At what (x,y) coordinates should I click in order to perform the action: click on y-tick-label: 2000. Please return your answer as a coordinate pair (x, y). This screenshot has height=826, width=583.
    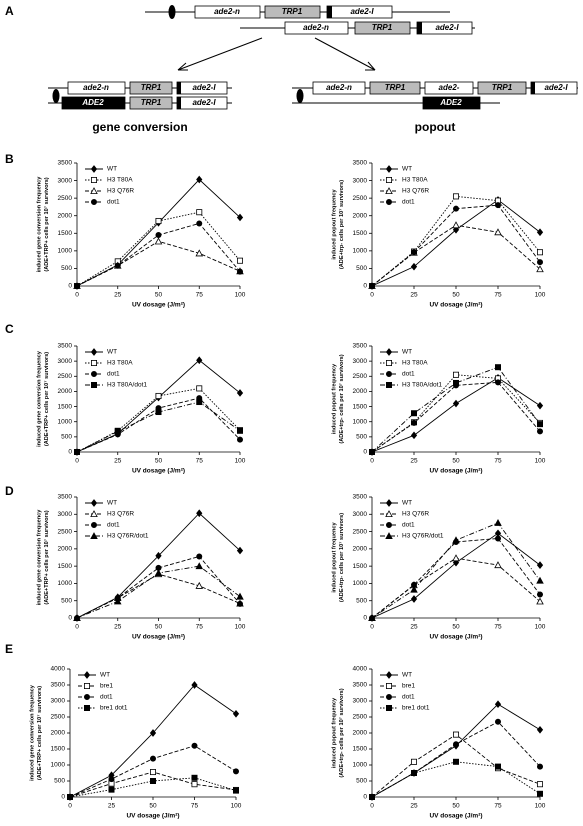
    Looking at the image, I should click on (65, 549).